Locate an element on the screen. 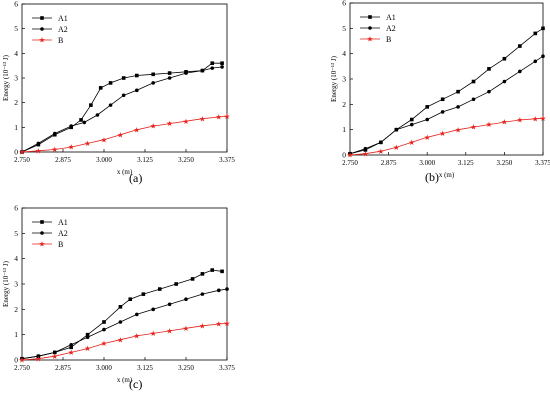 The height and width of the screenshot is (405, 550). series-line-b is located at coordinates (124, 341).